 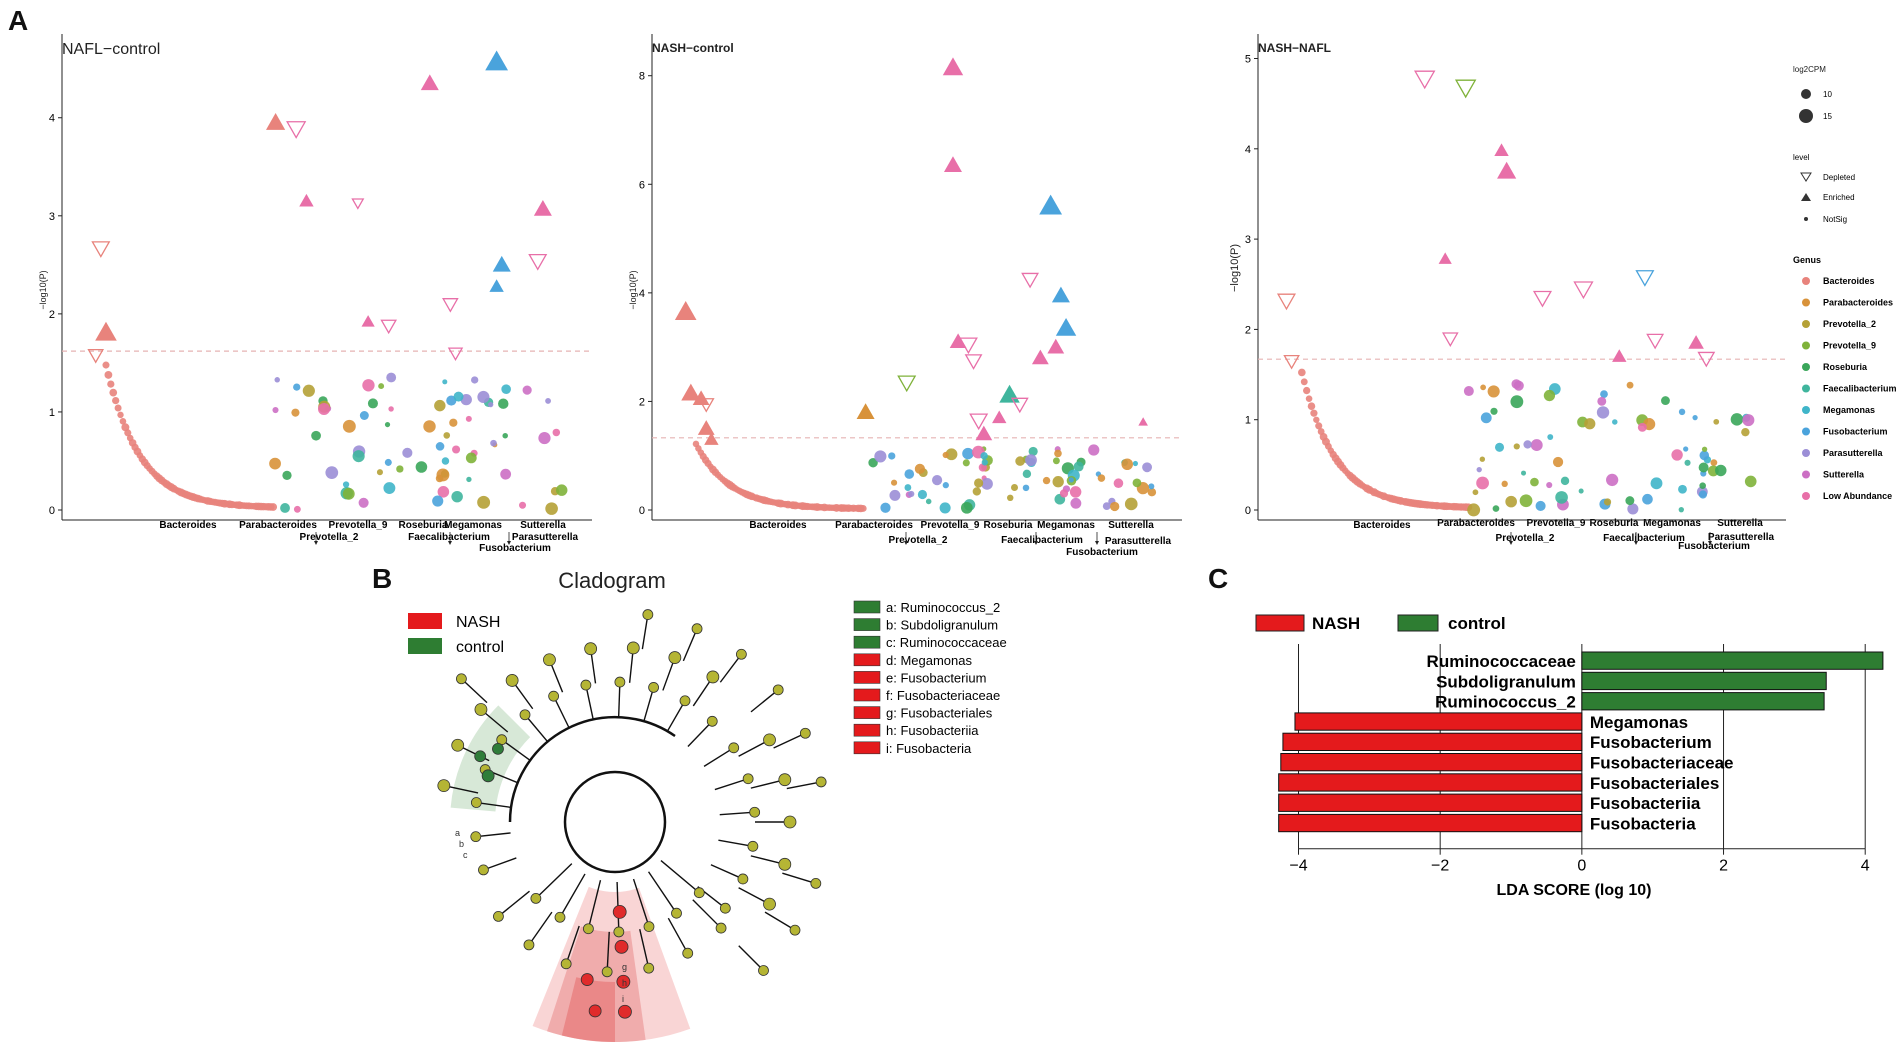 What do you see at coordinates (1430, 782) in the screenshot?
I see `lda-bar` at bounding box center [1430, 782].